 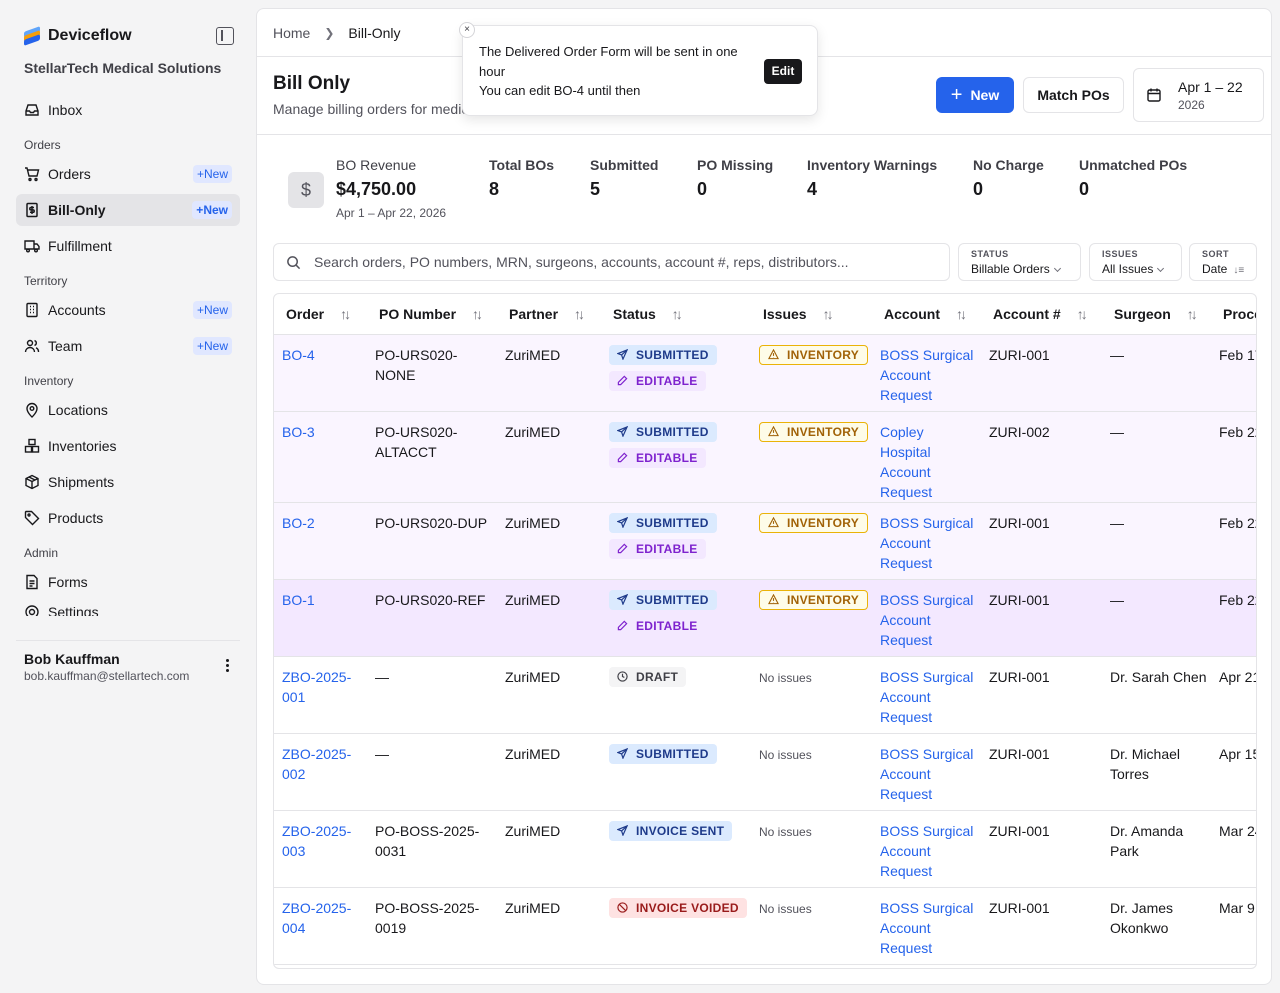 What do you see at coordinates (1128, 269) in the screenshot?
I see `filter-value: All Issues` at bounding box center [1128, 269].